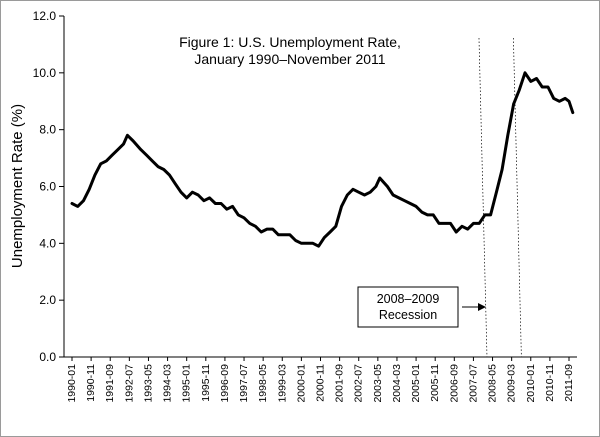  Describe the element at coordinates (17, 186) in the screenshot. I see `y-axis-label: Unemployment Rate (%)` at that location.